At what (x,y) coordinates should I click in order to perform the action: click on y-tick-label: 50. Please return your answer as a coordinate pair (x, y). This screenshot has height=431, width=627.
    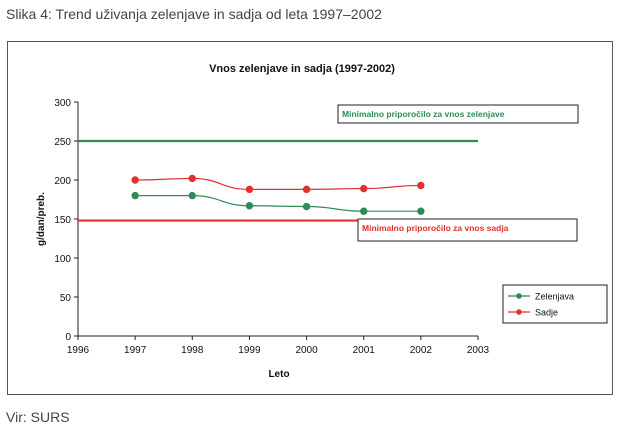
    Looking at the image, I should click on (66, 298).